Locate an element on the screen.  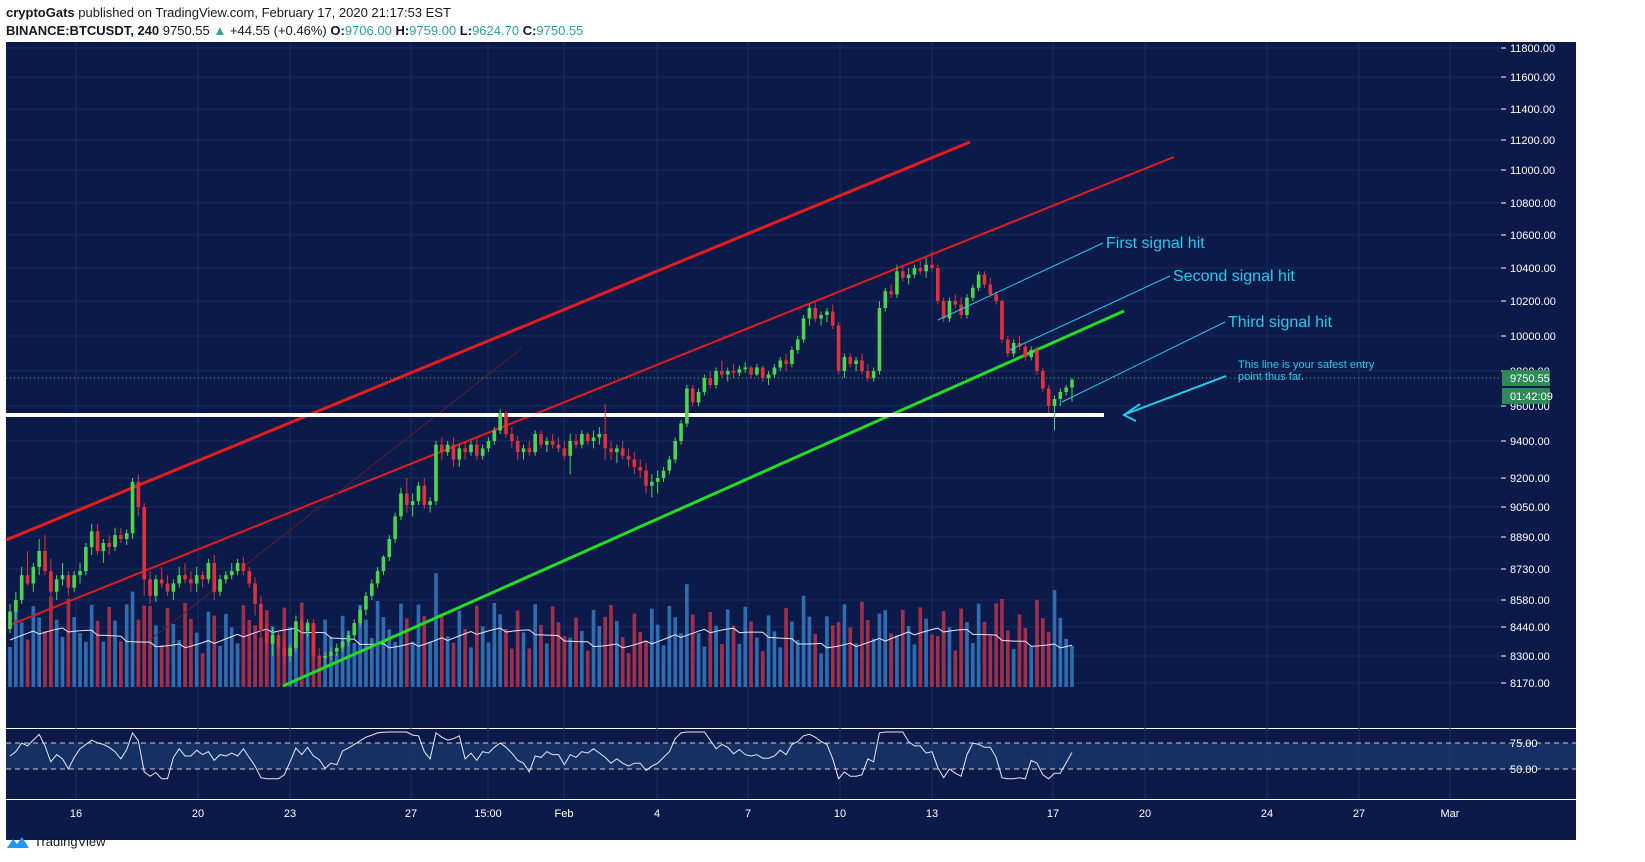
open-value: 9706.00 is located at coordinates (368, 30).